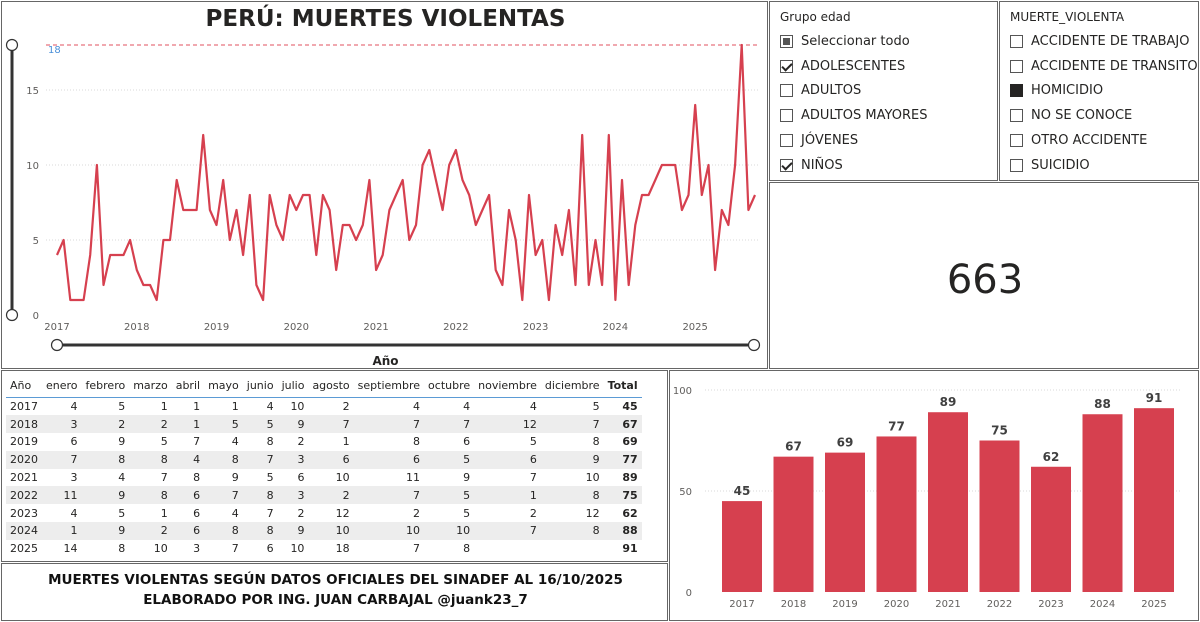 This screenshot has height=622, width=1200. What do you see at coordinates (896, 426) in the screenshot?
I see `bar-data-label: 77` at bounding box center [896, 426].